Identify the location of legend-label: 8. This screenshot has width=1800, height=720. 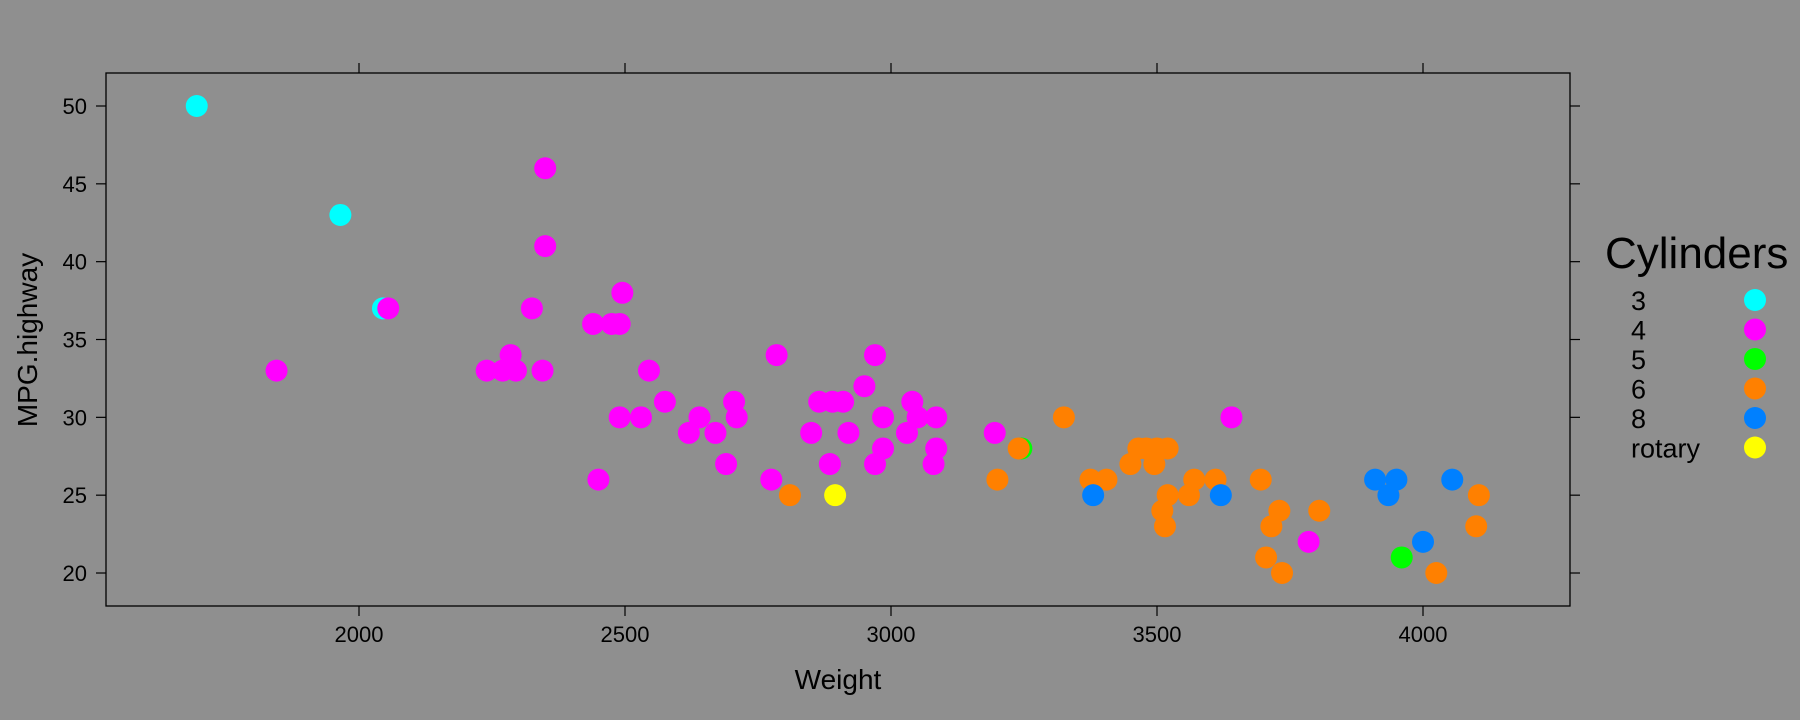
(1638, 419).